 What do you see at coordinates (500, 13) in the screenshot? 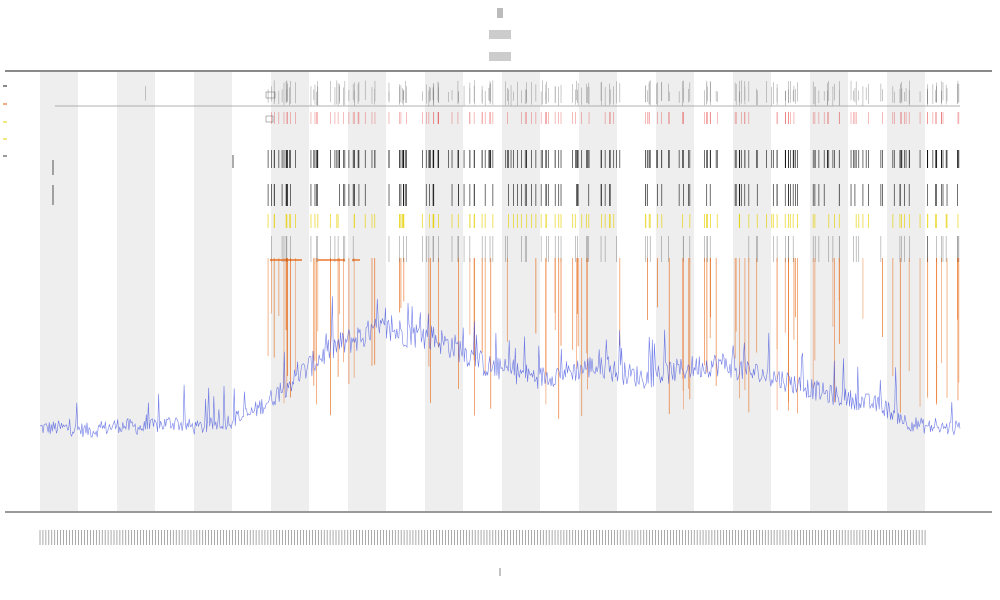
I see `title-mark` at bounding box center [500, 13].